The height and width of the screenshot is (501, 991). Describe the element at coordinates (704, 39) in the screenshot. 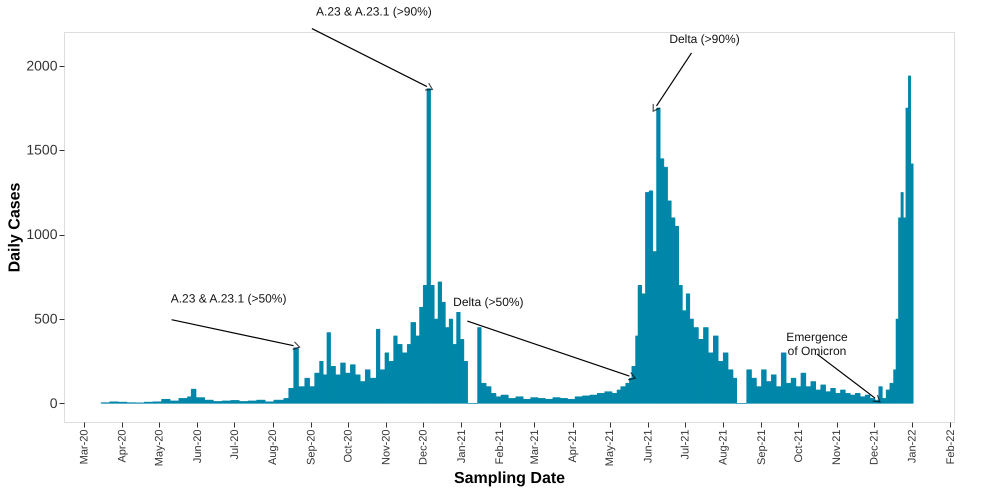

I see `annotation: Delta (>90%)` at that location.